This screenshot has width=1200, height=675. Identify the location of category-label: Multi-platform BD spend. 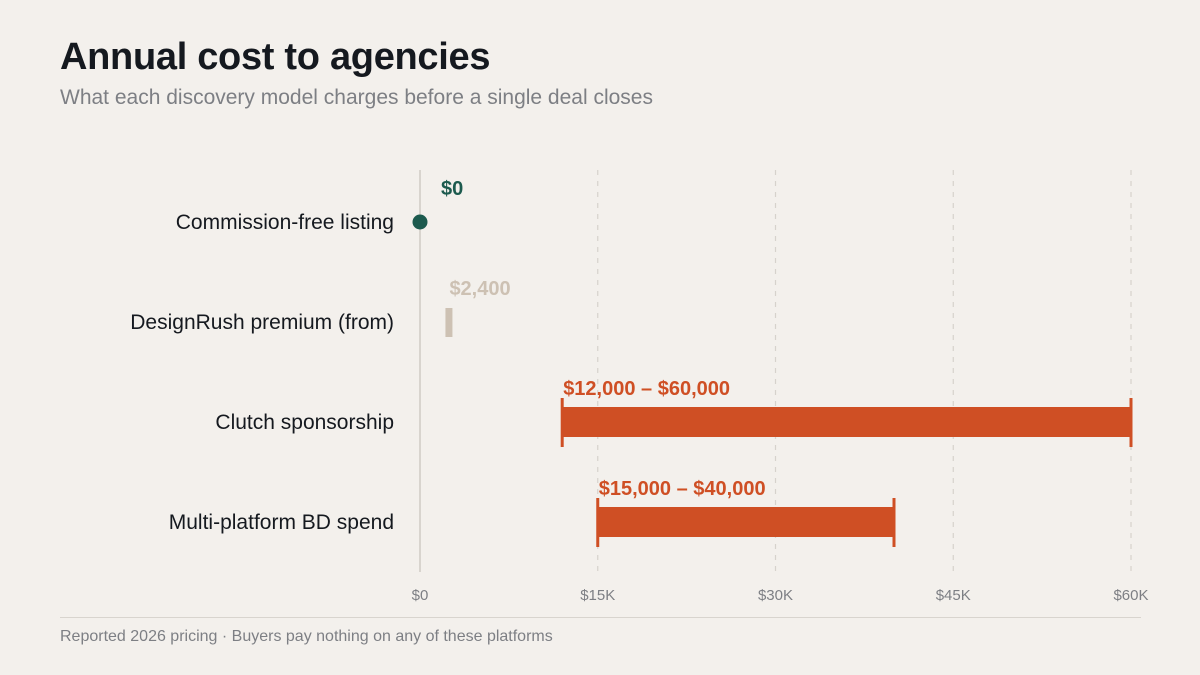
(281, 522).